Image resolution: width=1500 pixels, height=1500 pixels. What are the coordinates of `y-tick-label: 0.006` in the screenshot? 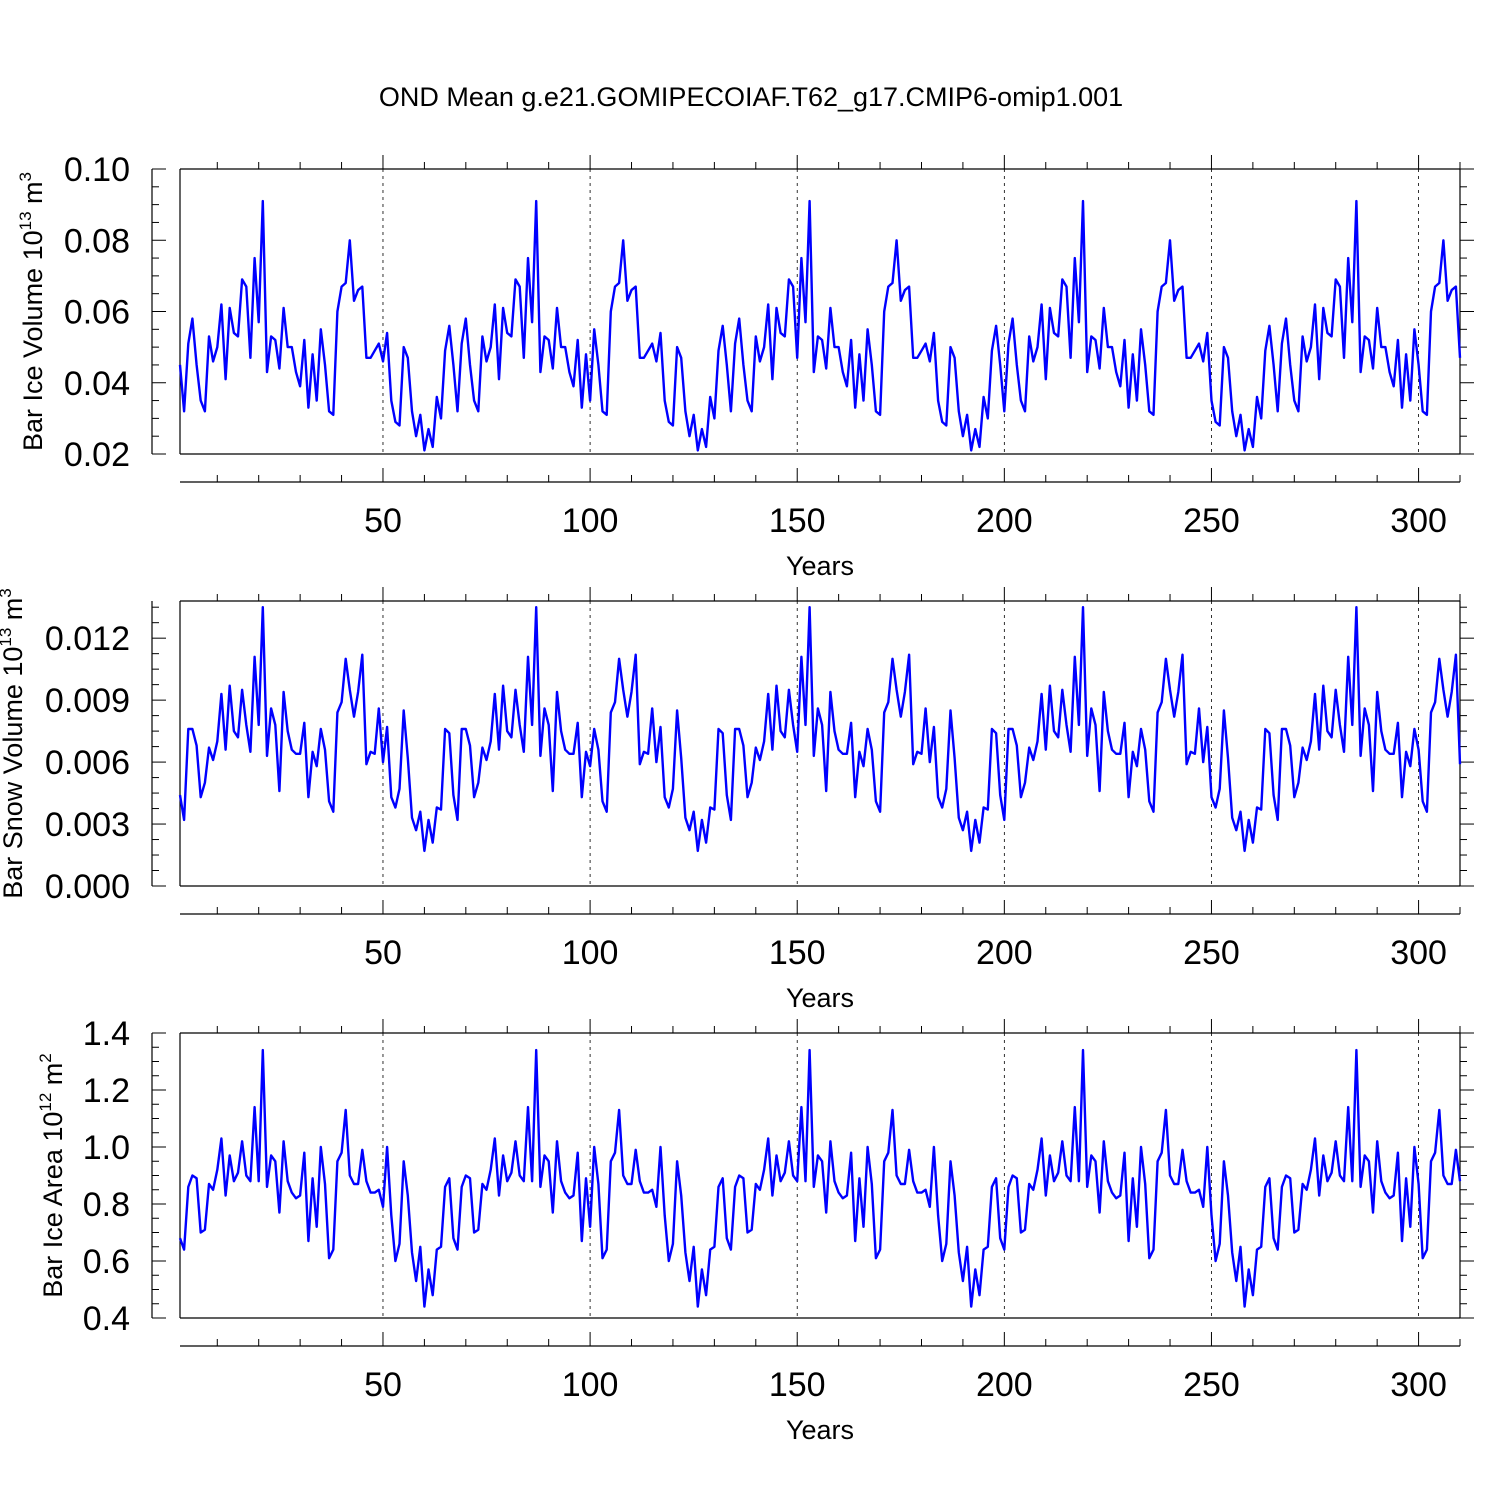 It's located at (87, 763).